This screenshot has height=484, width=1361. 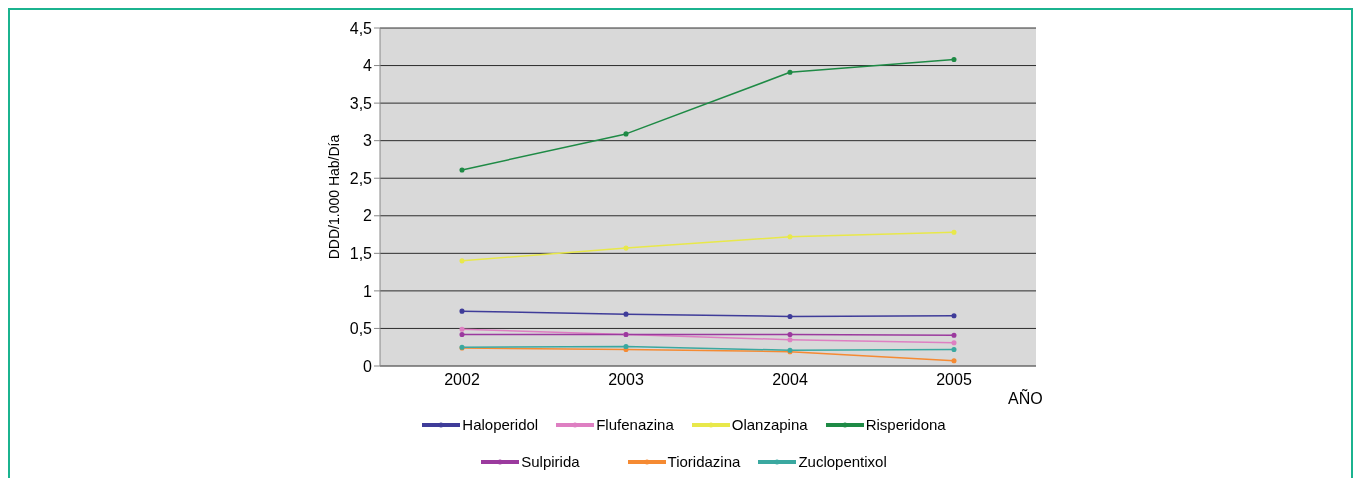 What do you see at coordinates (769, 424) in the screenshot?
I see `legend-label: Olanzapina` at bounding box center [769, 424].